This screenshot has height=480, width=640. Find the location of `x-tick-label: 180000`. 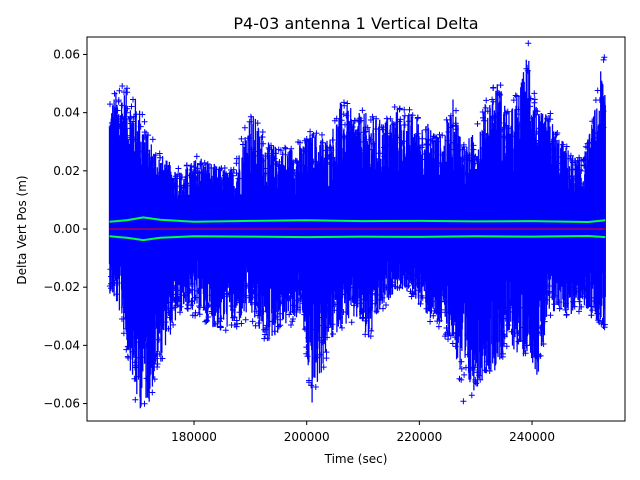

x-tick-label: 180000 is located at coordinates (194, 437).